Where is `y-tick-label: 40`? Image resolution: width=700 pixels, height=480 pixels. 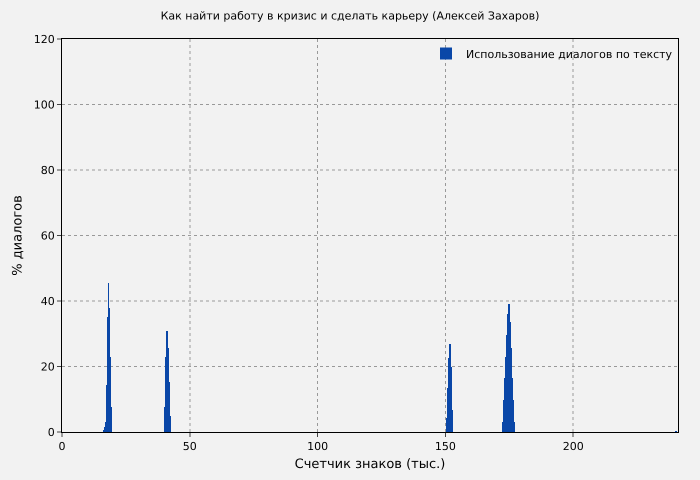
y-tick-label: 40 is located at coordinates (47, 301).